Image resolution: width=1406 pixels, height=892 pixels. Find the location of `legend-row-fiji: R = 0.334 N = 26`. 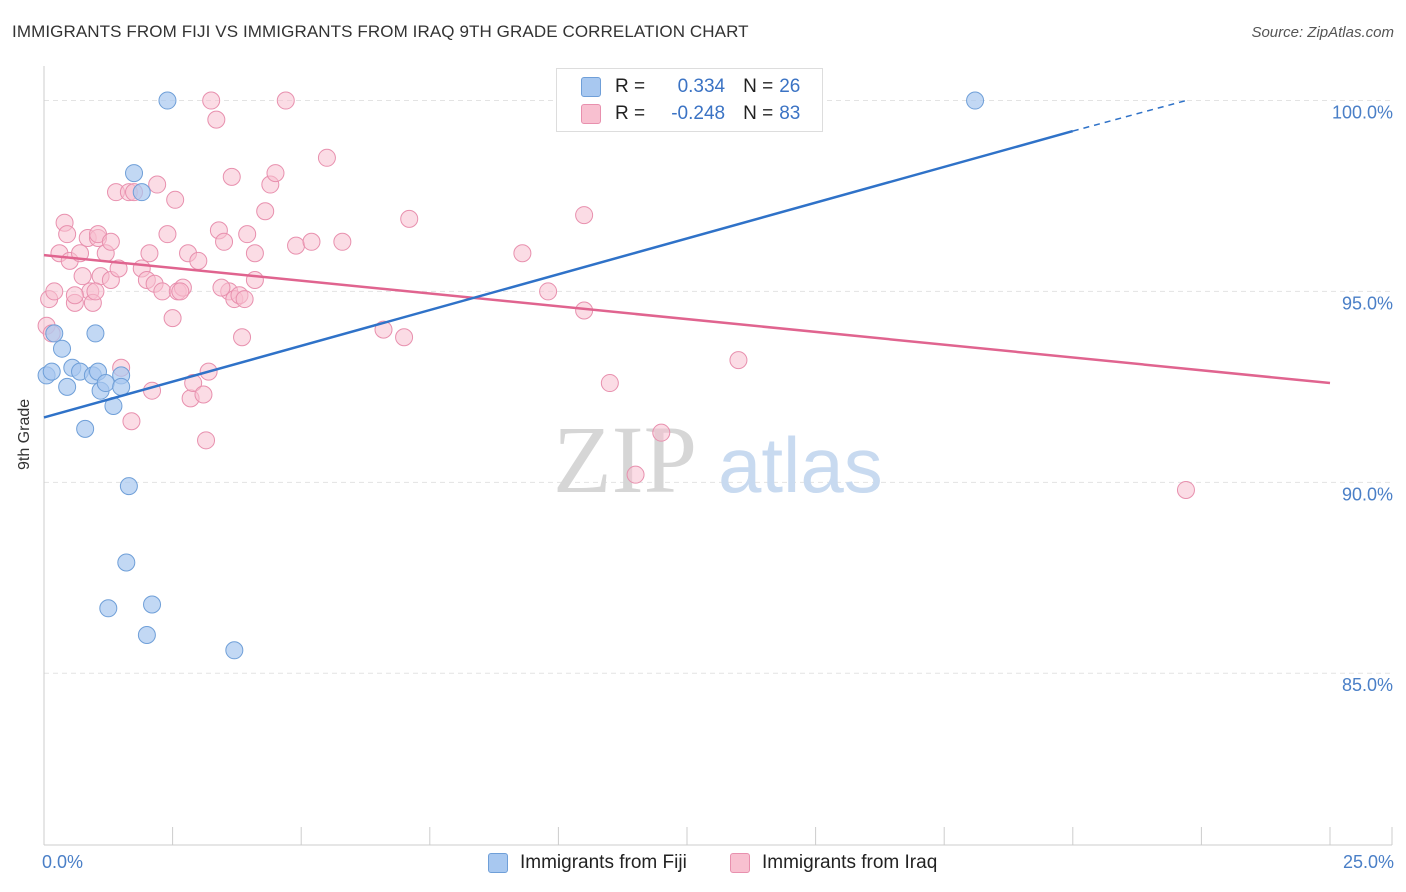

legend-row-fiji: R = 0.334 N = 26 is located at coordinates (690, 87).